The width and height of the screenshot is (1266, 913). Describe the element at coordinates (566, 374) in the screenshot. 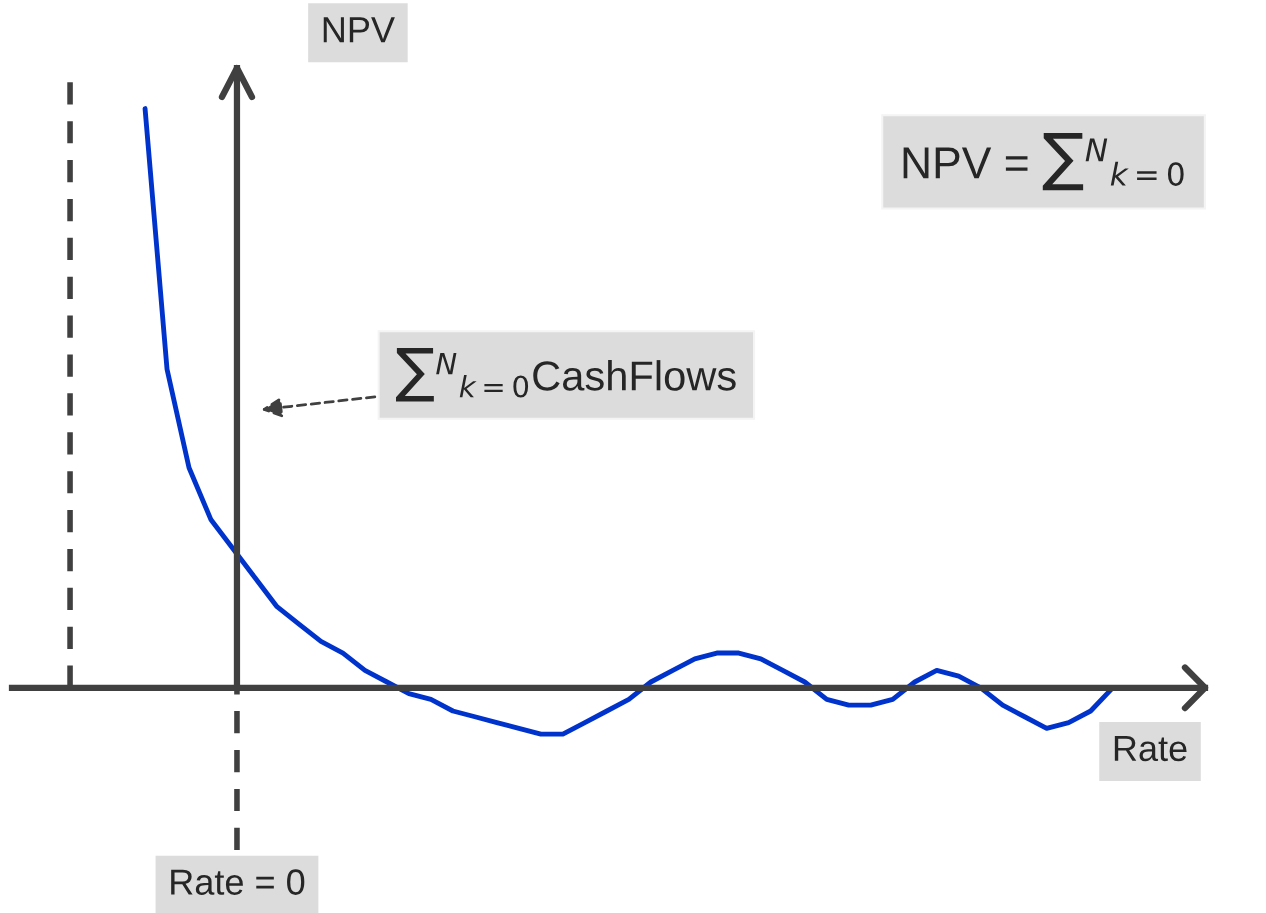

I see `annotation: ∑$^{N}$$_{k=0}$CashFlows` at that location.